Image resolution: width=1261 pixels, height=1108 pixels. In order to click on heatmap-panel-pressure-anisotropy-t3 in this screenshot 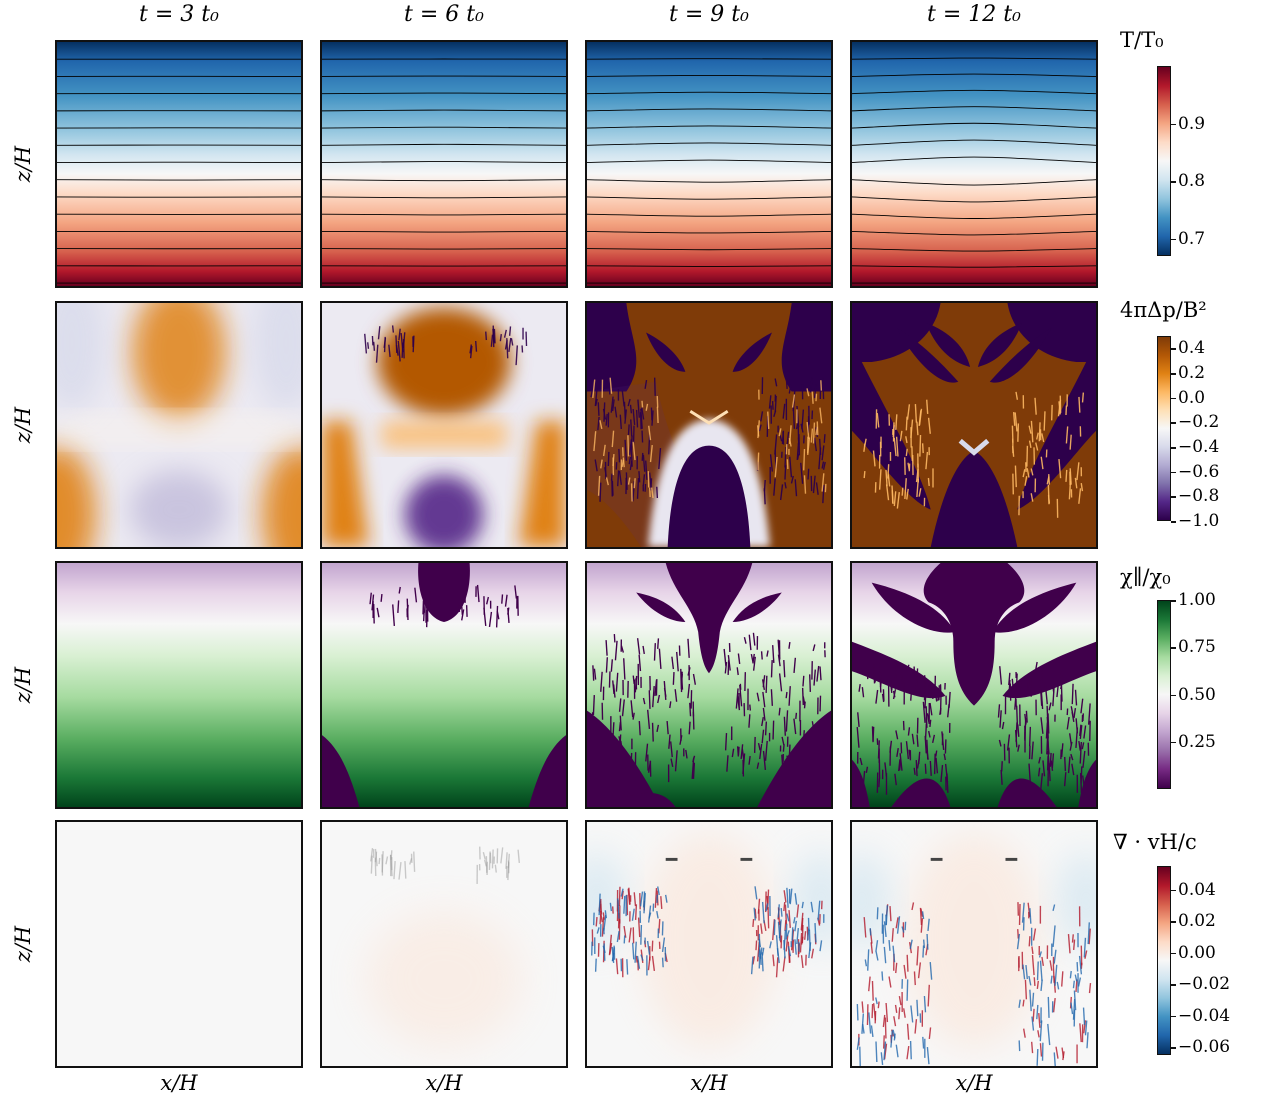, I will do `click(709, 425)`.